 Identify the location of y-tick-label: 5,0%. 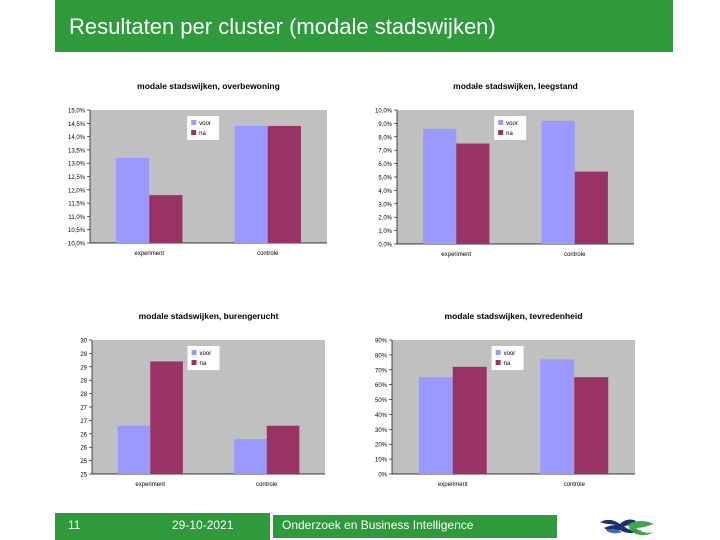
(385, 179).